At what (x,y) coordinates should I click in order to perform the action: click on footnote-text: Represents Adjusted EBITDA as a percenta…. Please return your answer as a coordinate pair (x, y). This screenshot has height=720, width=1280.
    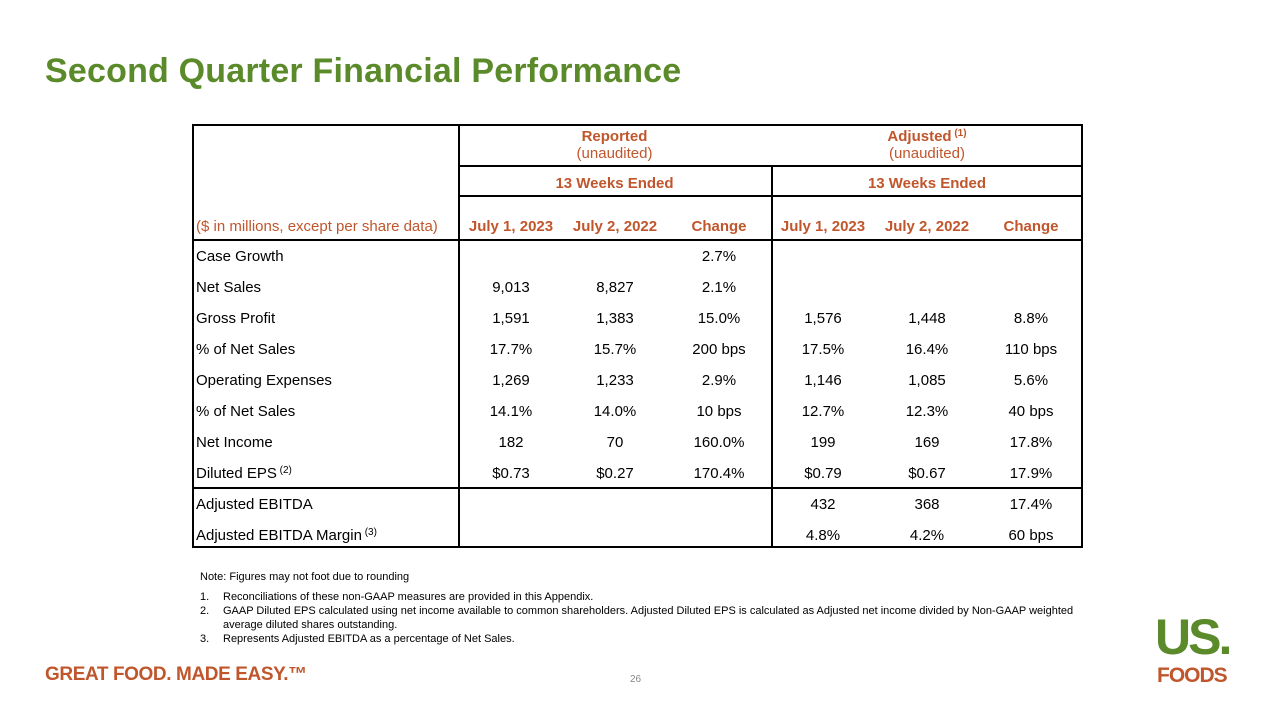
    Looking at the image, I should click on (369, 639).